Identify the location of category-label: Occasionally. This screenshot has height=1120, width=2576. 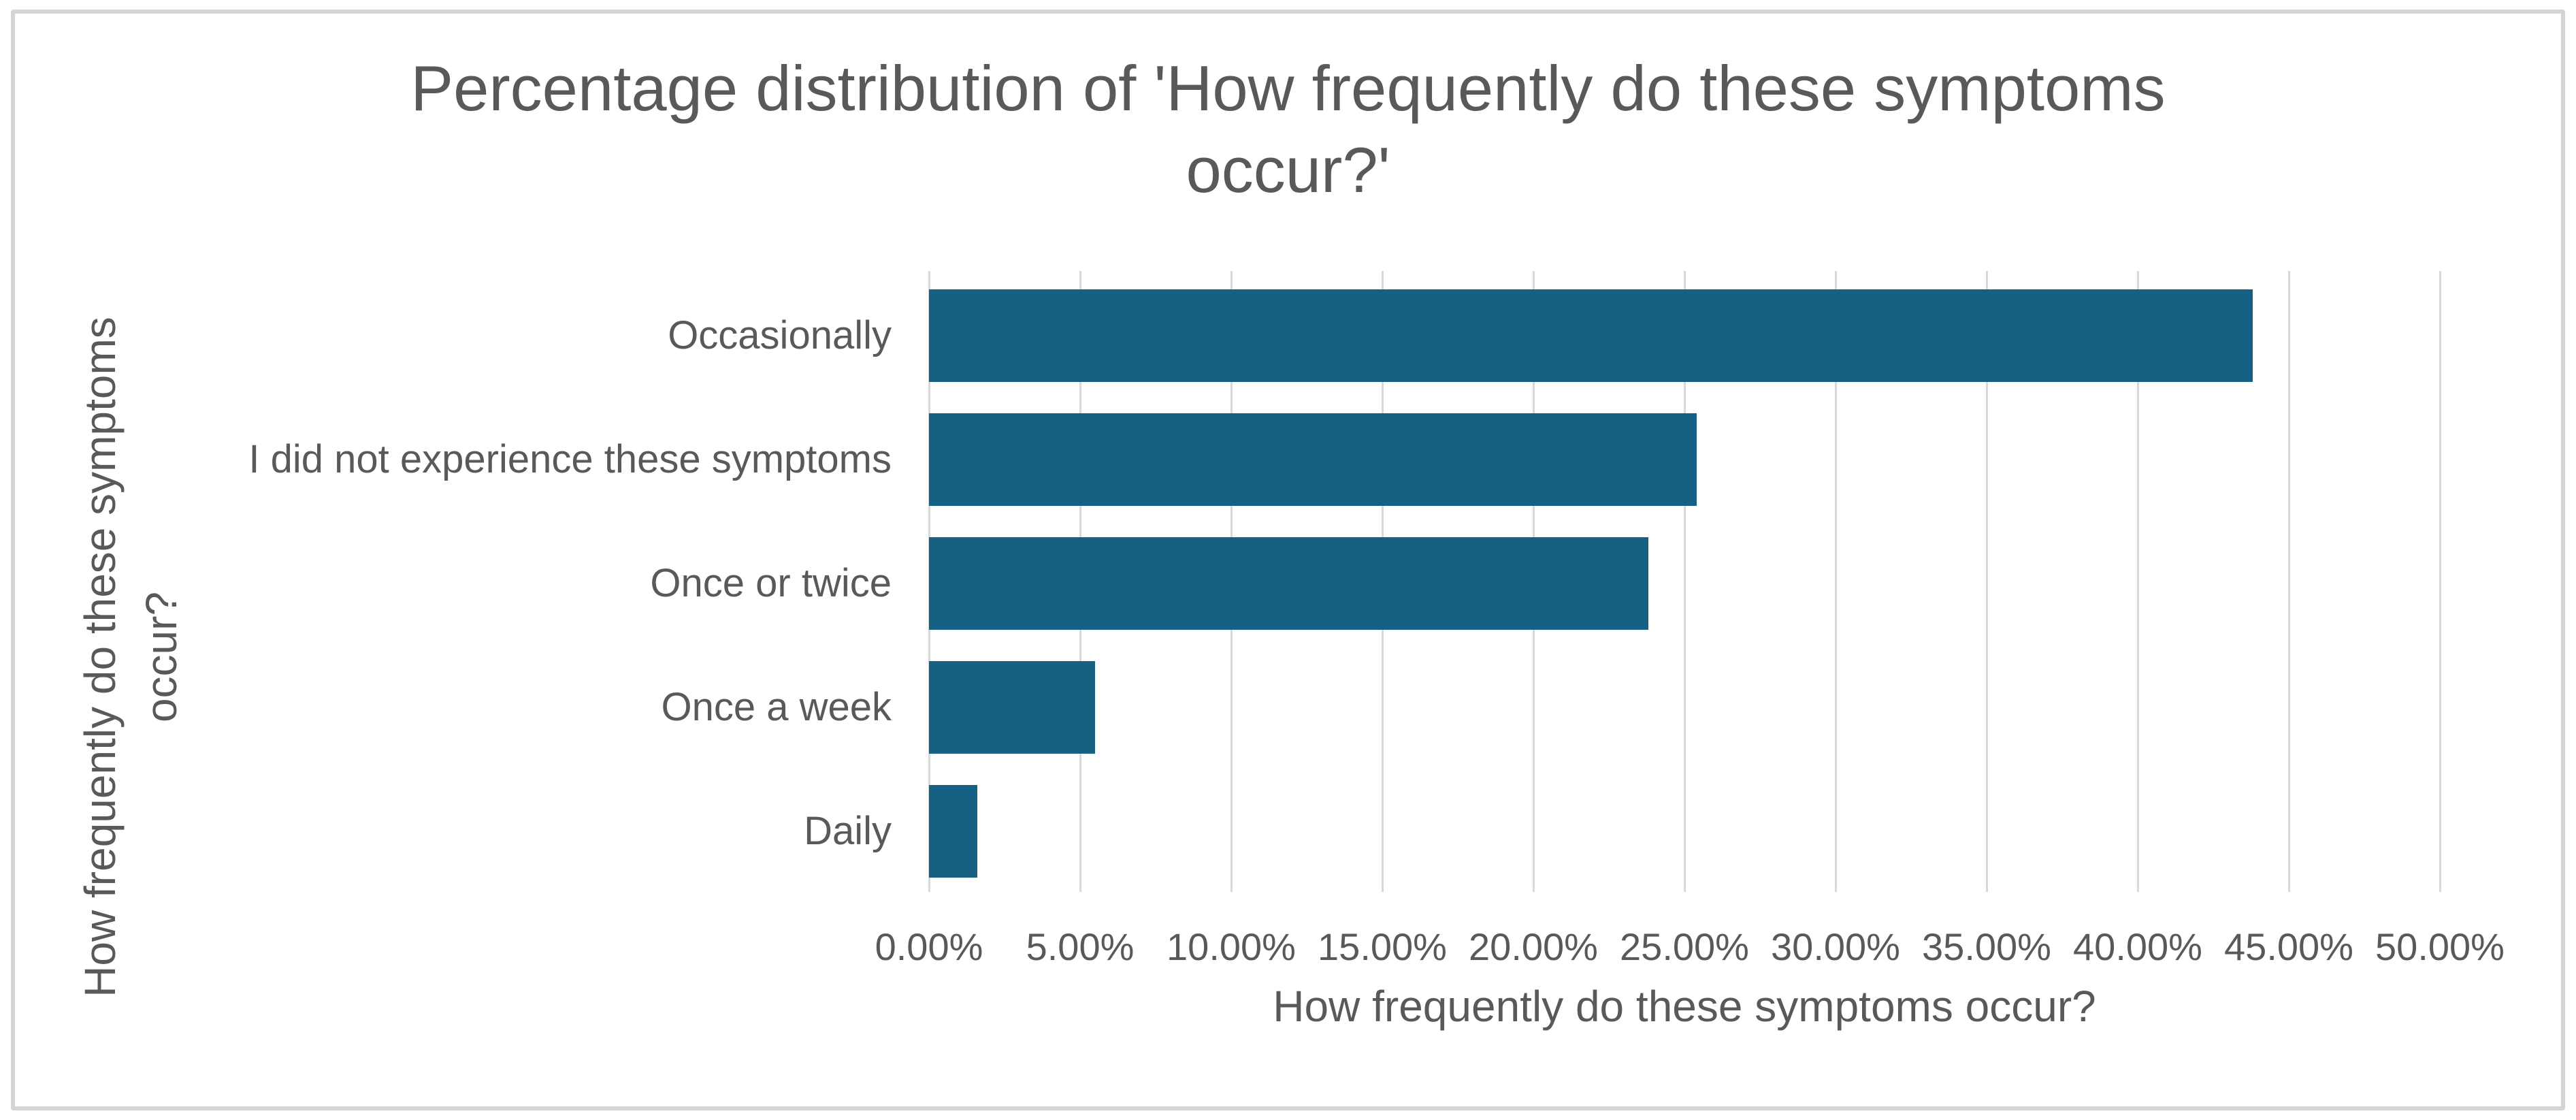
(780, 335).